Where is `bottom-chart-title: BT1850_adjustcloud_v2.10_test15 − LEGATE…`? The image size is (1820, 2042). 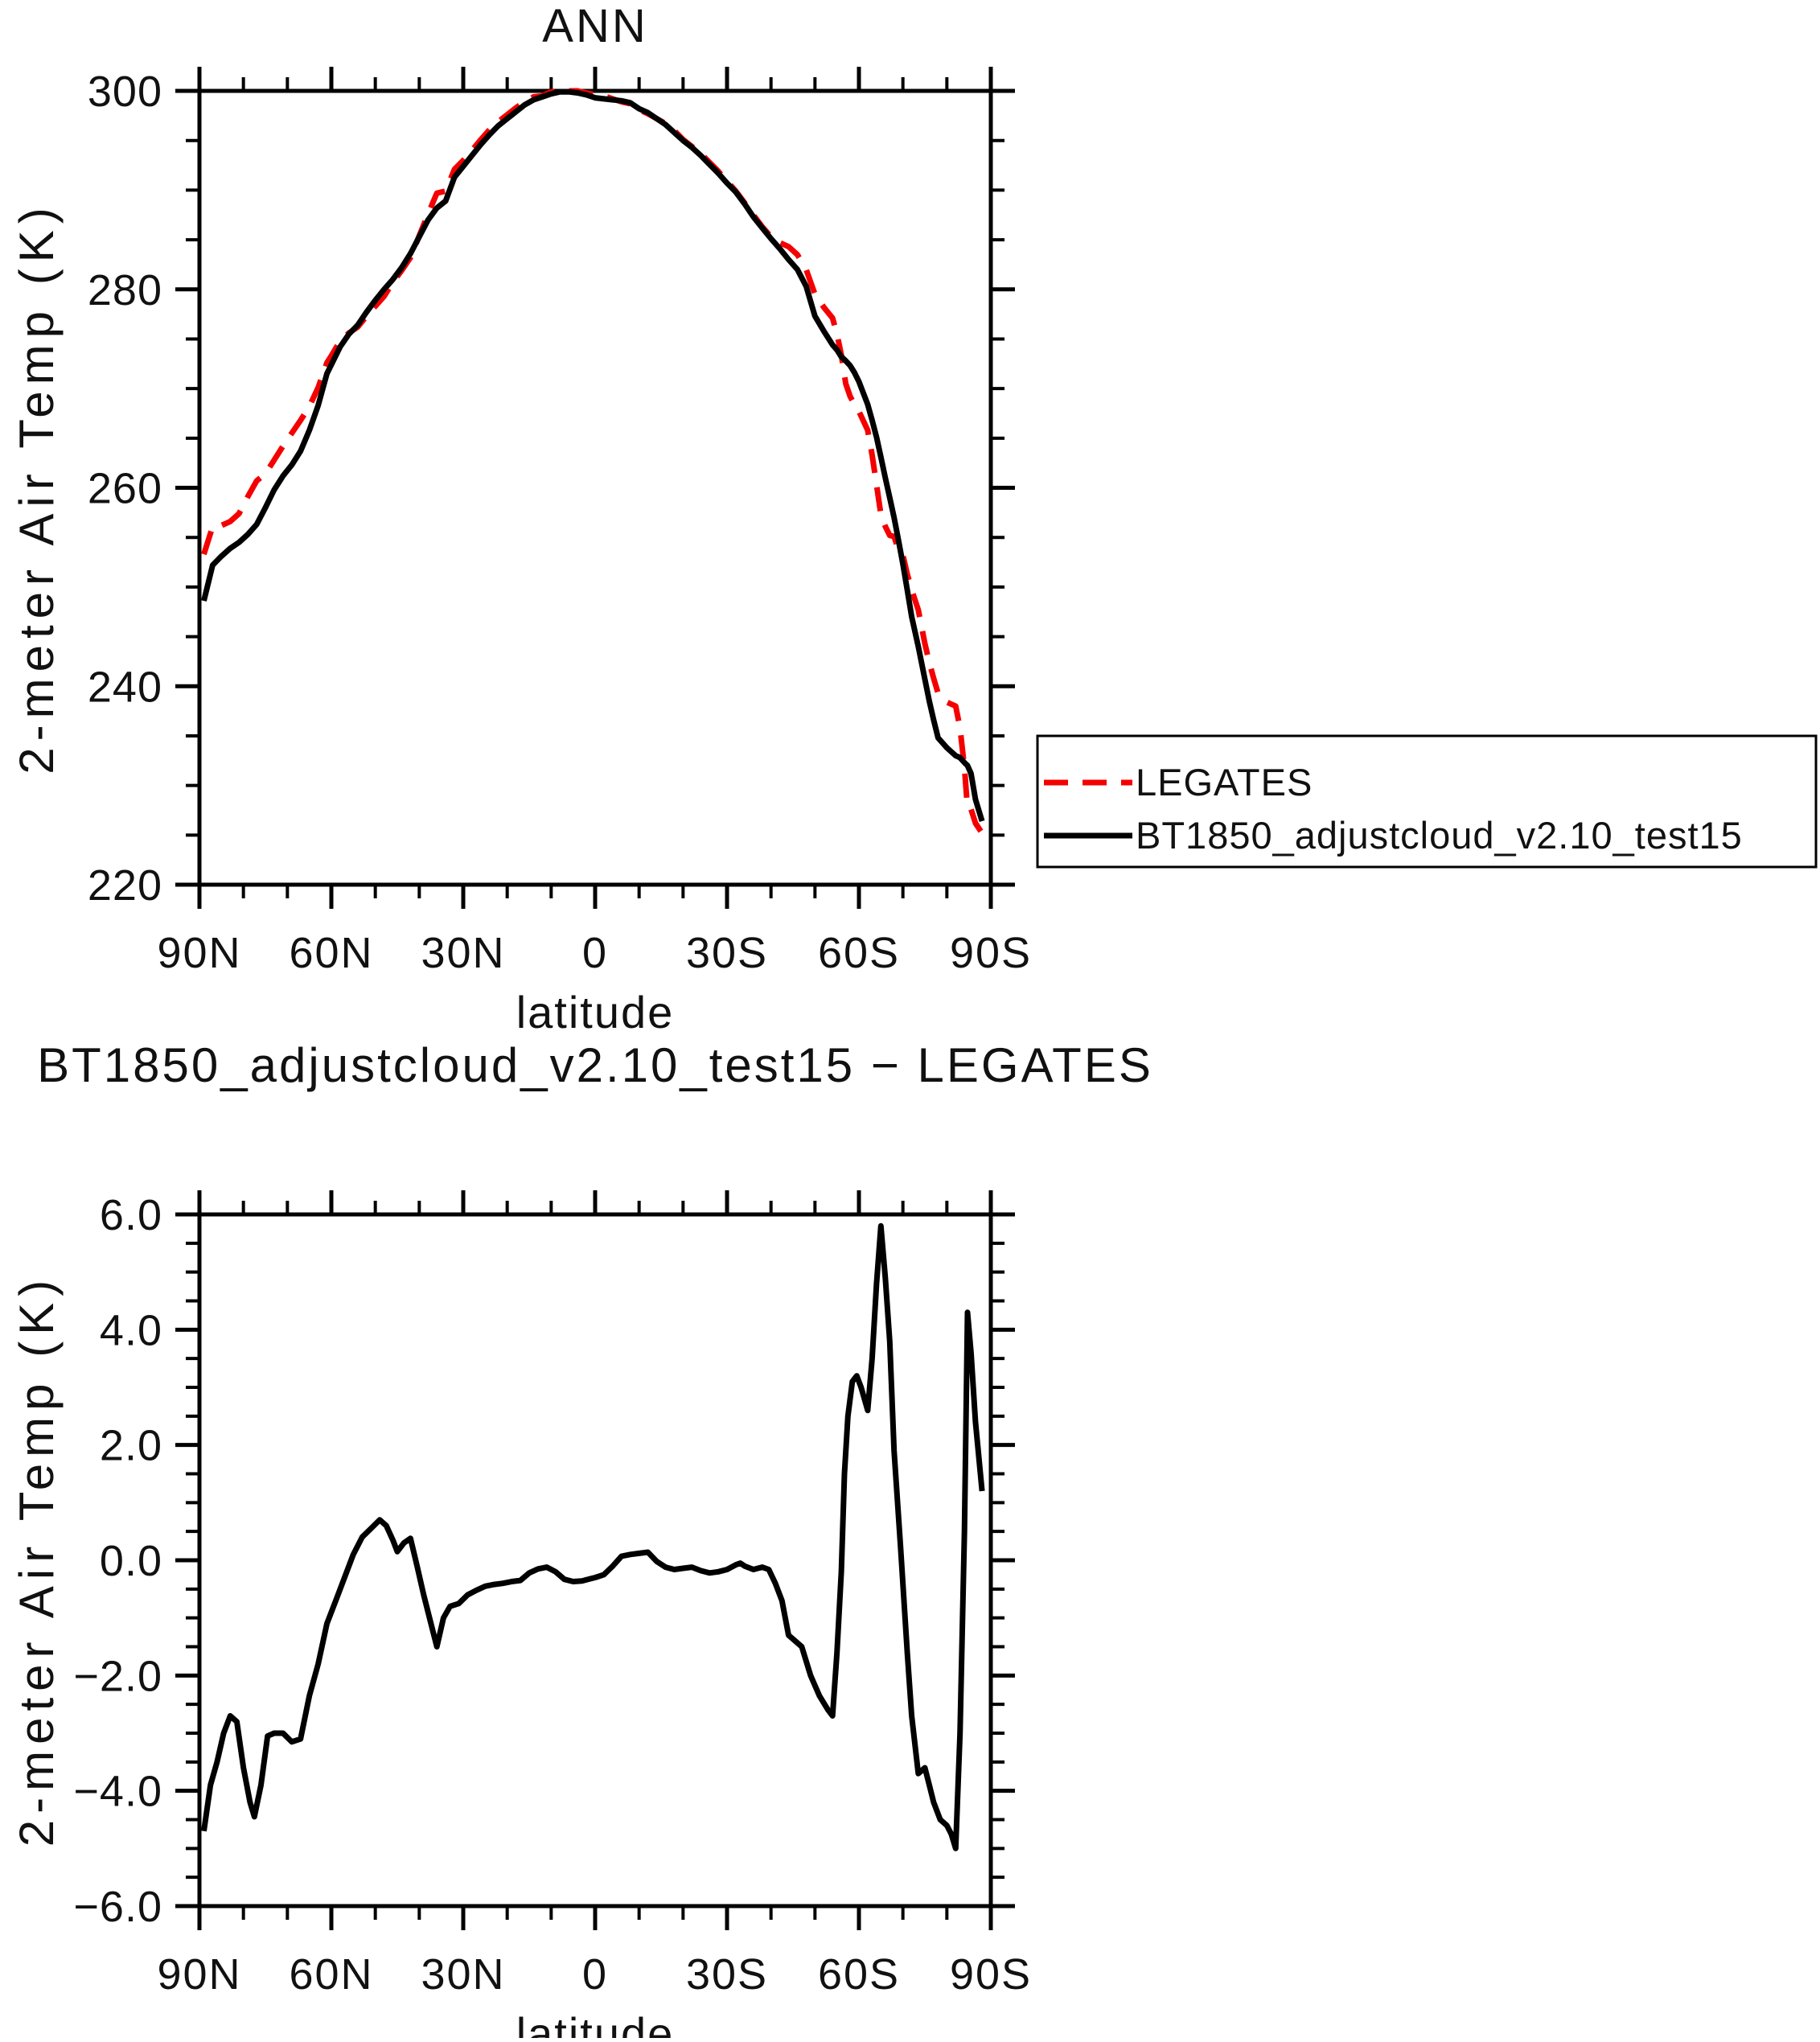 bottom-chart-title: BT1850_adjustcloud_v2.10_test15 − LEGATE… is located at coordinates (595, 1065).